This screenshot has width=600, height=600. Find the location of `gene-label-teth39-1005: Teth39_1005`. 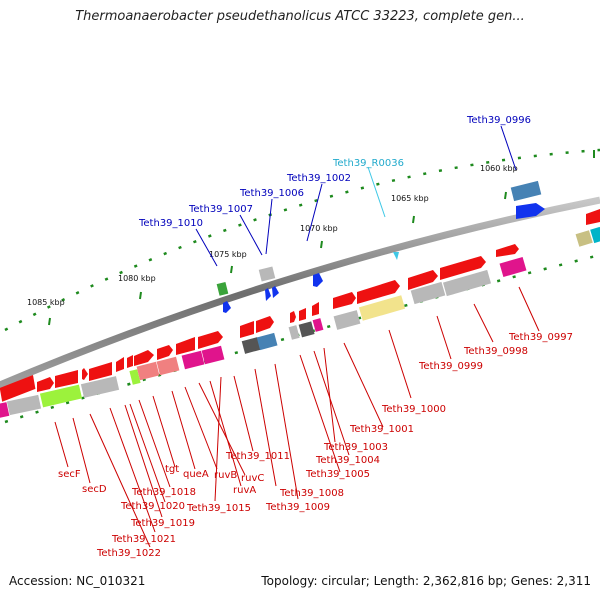

gene-label-teth39-1005: Teth39_1005 is located at coordinates (337, 474).